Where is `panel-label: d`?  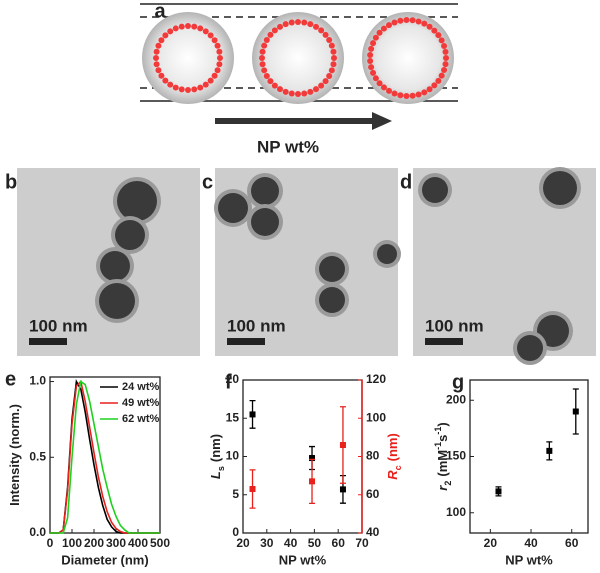 panel-label: d is located at coordinates (406, 182).